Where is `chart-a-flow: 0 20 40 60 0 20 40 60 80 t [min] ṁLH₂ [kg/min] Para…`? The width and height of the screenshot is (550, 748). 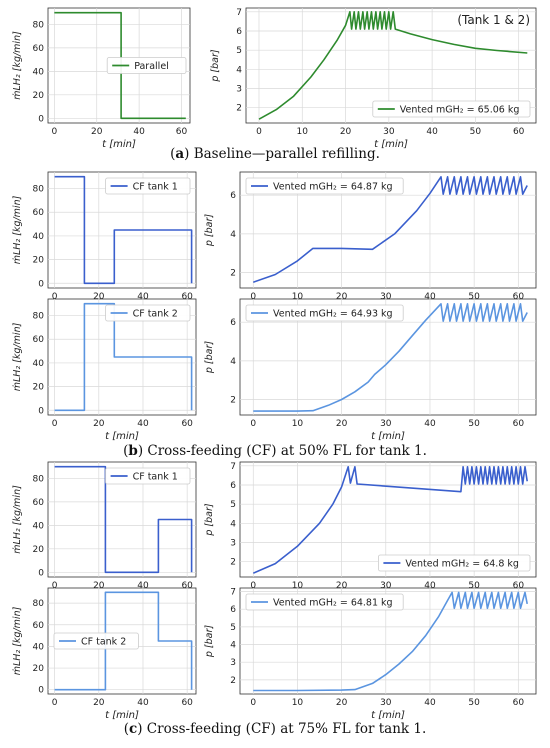
chart-a-flow: 0 20 40 60 0 20 40 60 80 t [min] ṁLH₂ [kg/min] Para… is located at coordinates (101, 78).